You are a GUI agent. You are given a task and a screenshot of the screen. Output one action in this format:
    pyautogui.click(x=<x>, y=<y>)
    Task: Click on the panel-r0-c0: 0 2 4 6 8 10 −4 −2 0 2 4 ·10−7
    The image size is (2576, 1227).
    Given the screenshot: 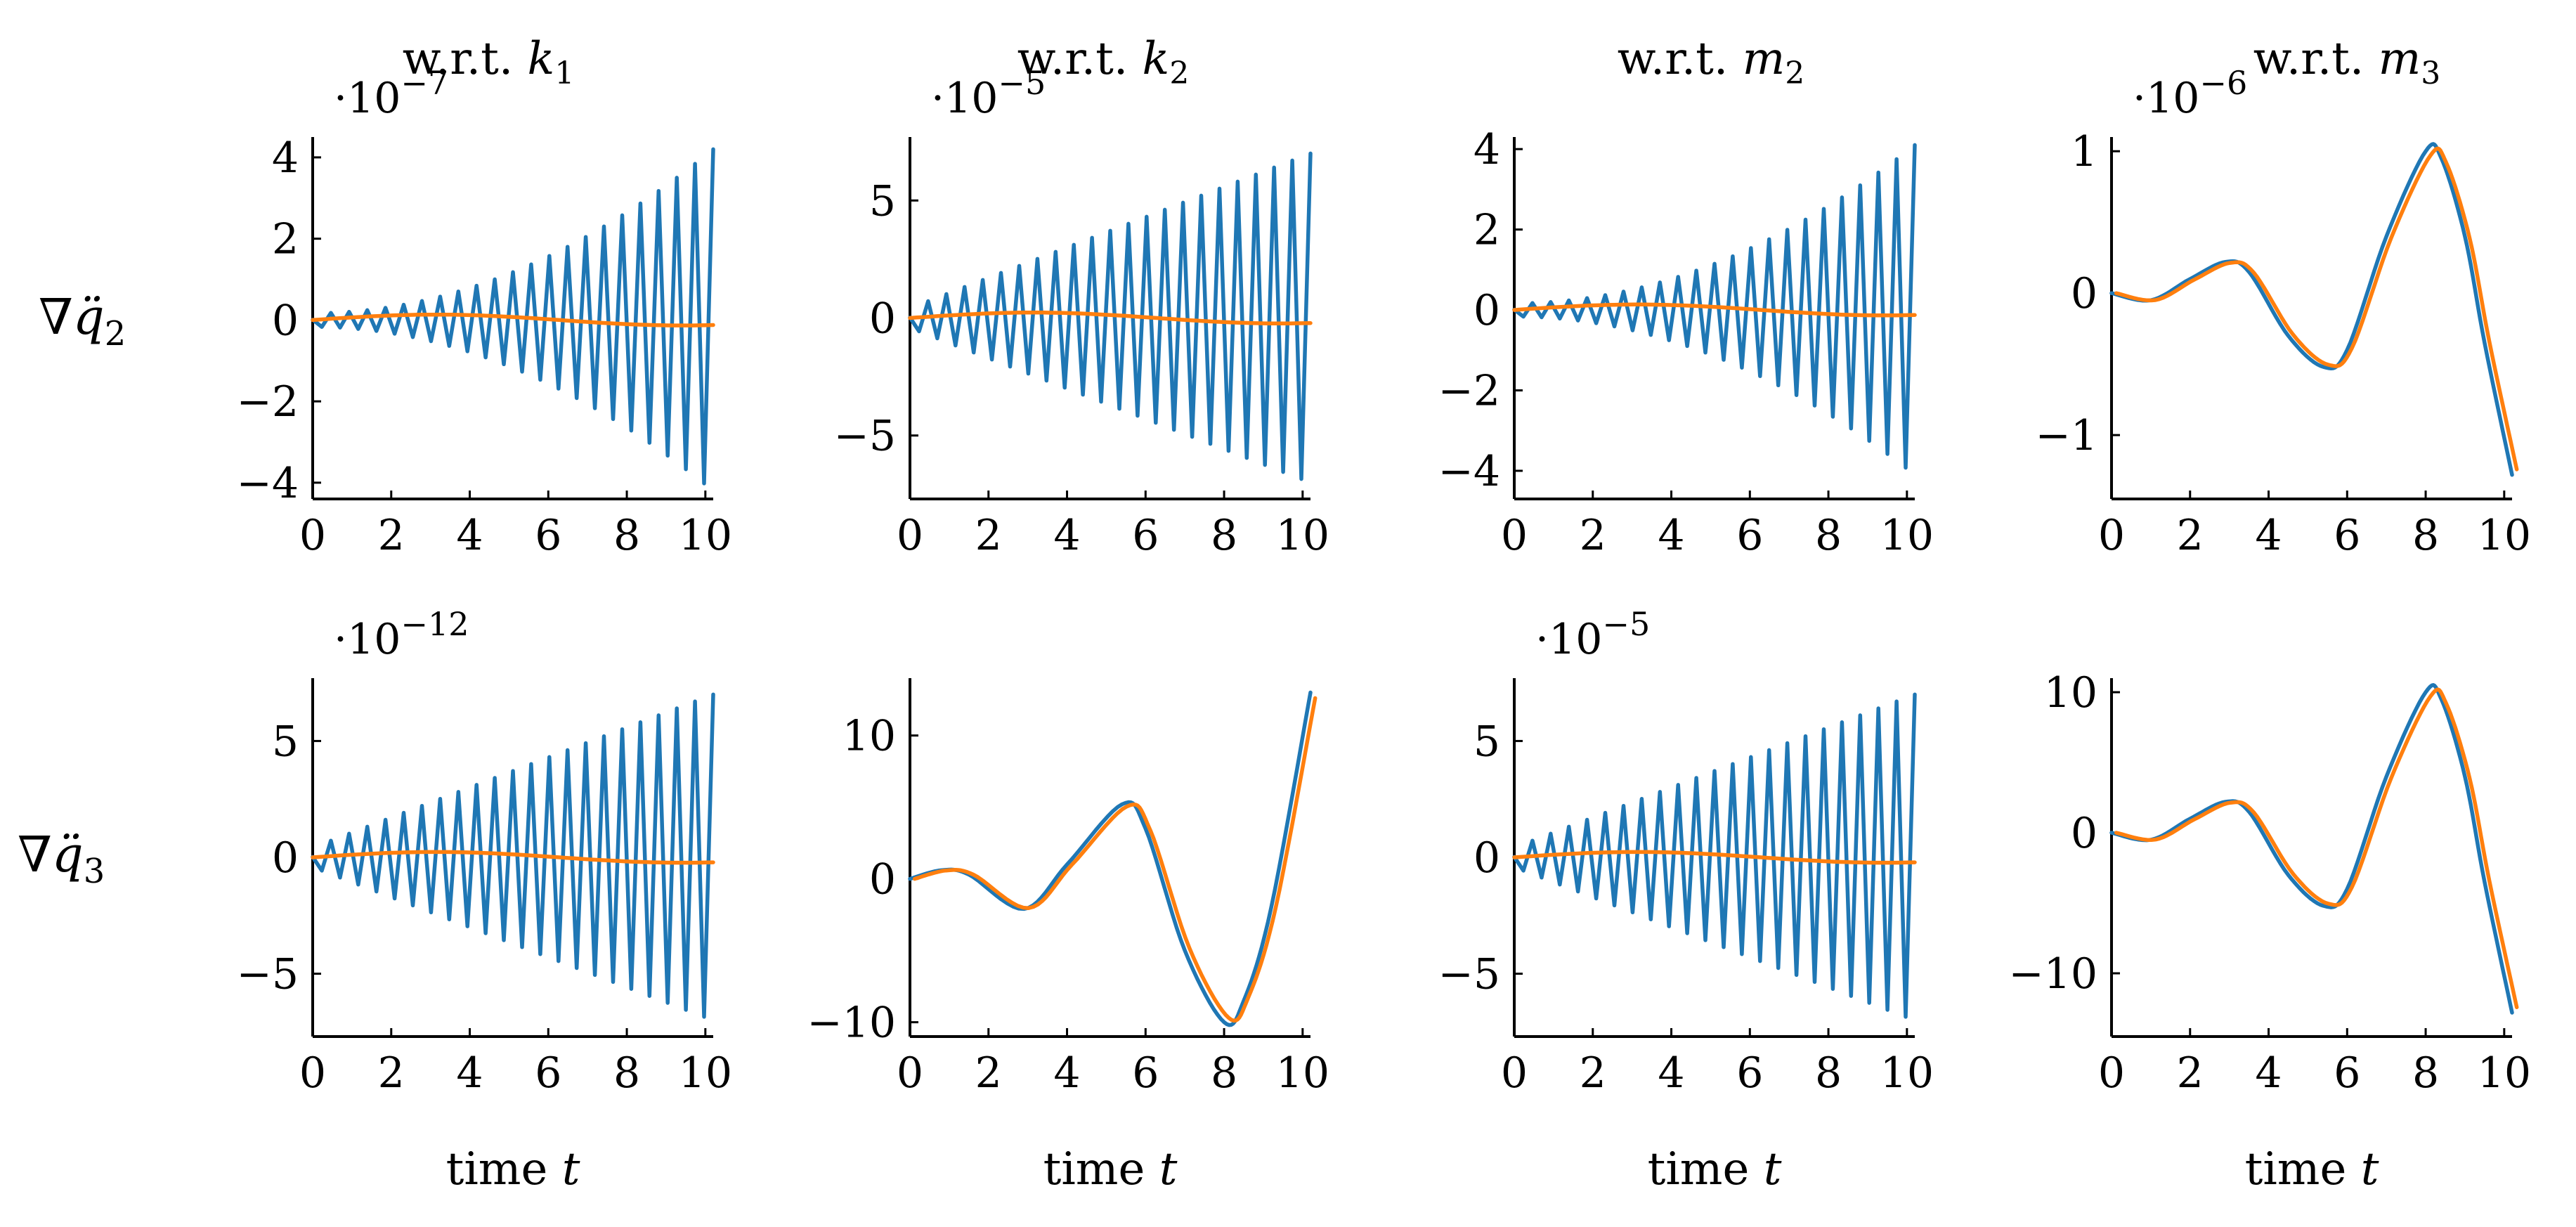 What is the action you would take?
    pyautogui.click(x=484, y=312)
    